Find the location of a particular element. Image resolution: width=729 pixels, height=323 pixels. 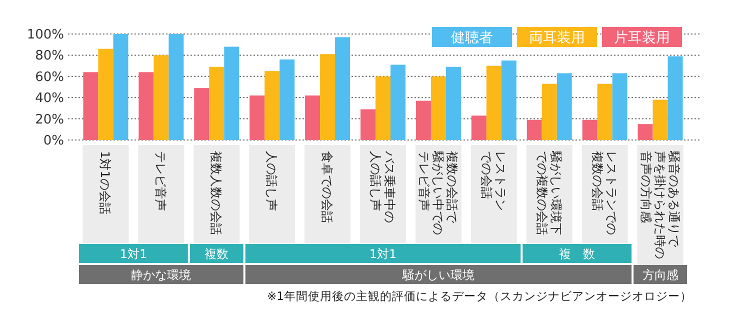

y-tick-label: 80% is located at coordinates (49, 56).